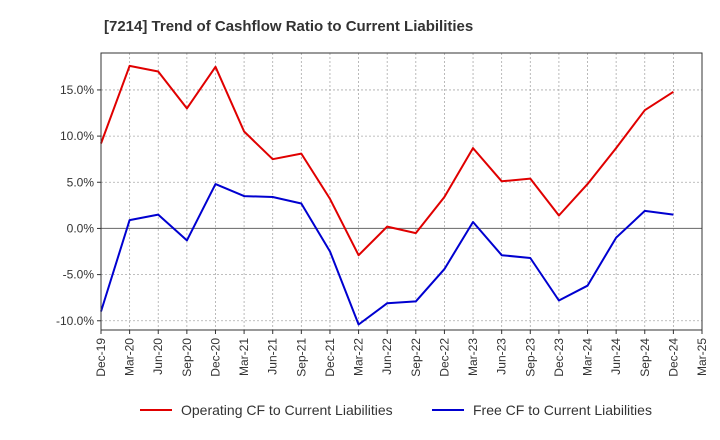  I want to click on y-axis-ticks: 15.0% 10.0% 5.0% 0.0% -5.0% -10.0%, so click(78, 205).